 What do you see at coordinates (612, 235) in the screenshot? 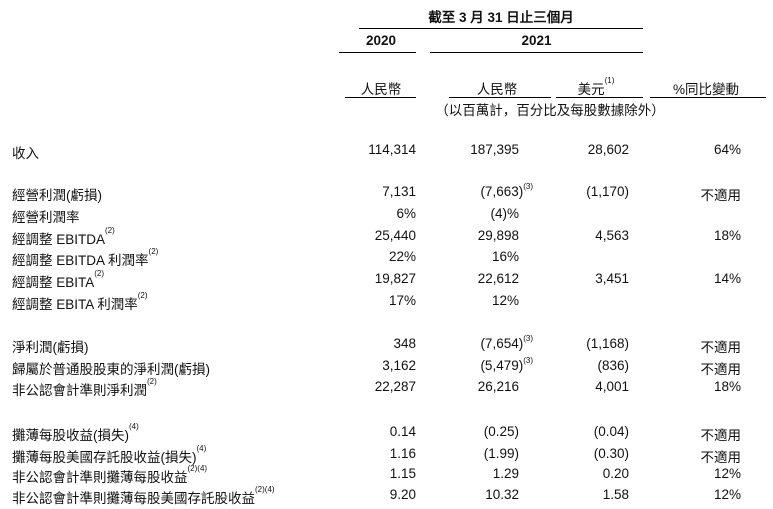
I see `value-2021-usd: 4,563` at bounding box center [612, 235].